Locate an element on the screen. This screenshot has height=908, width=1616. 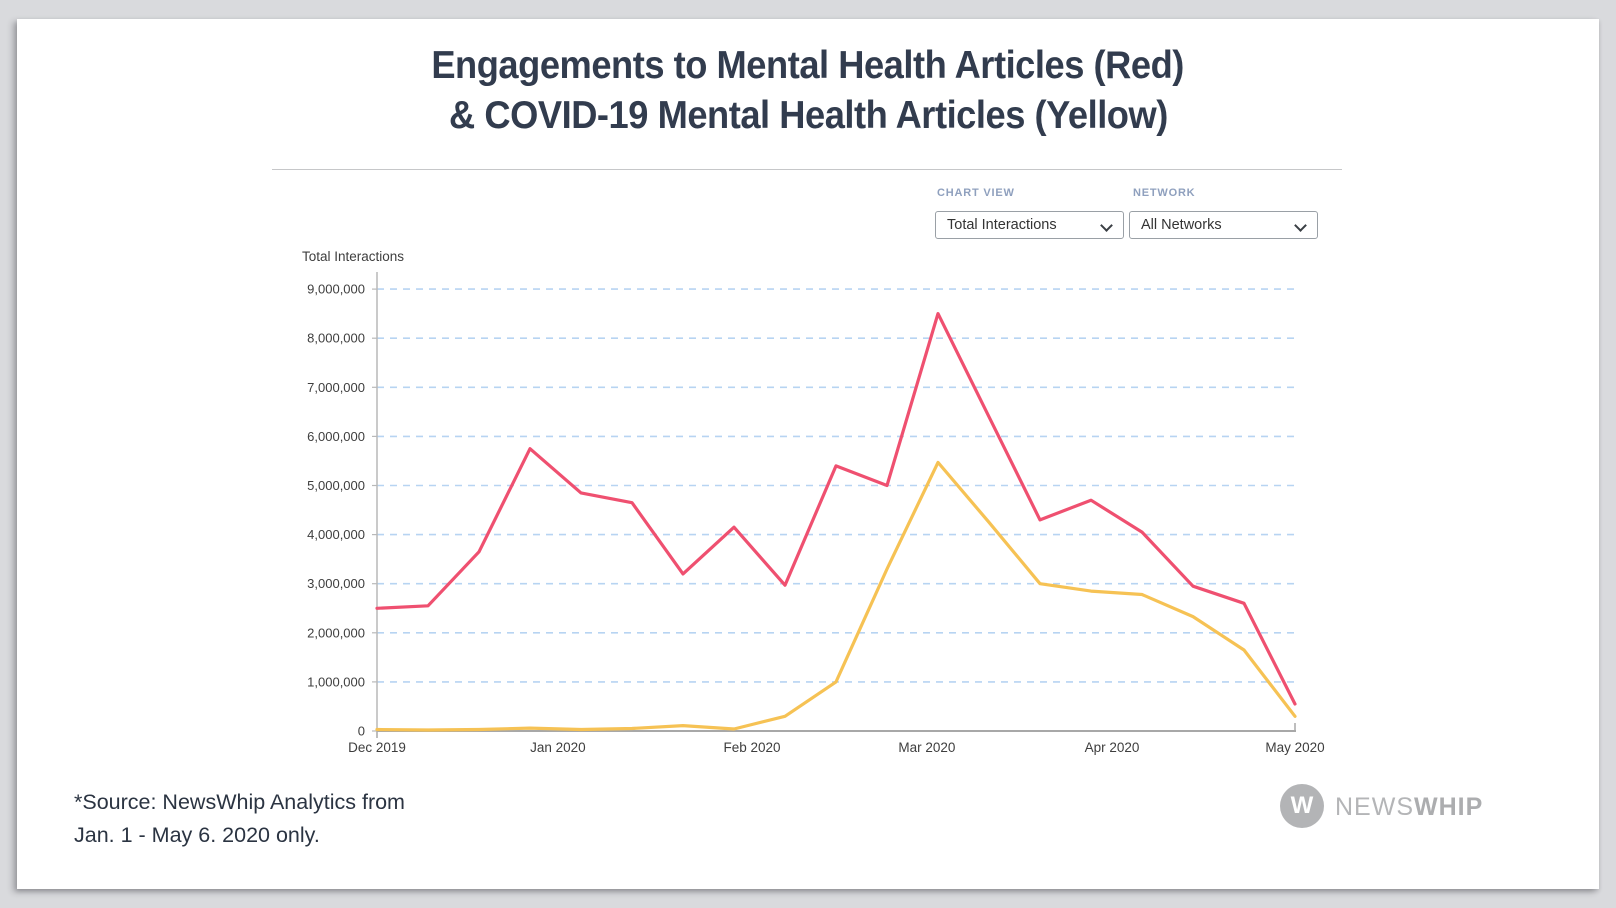
y-tick-label: 2,000,000 is located at coordinates (336, 632).